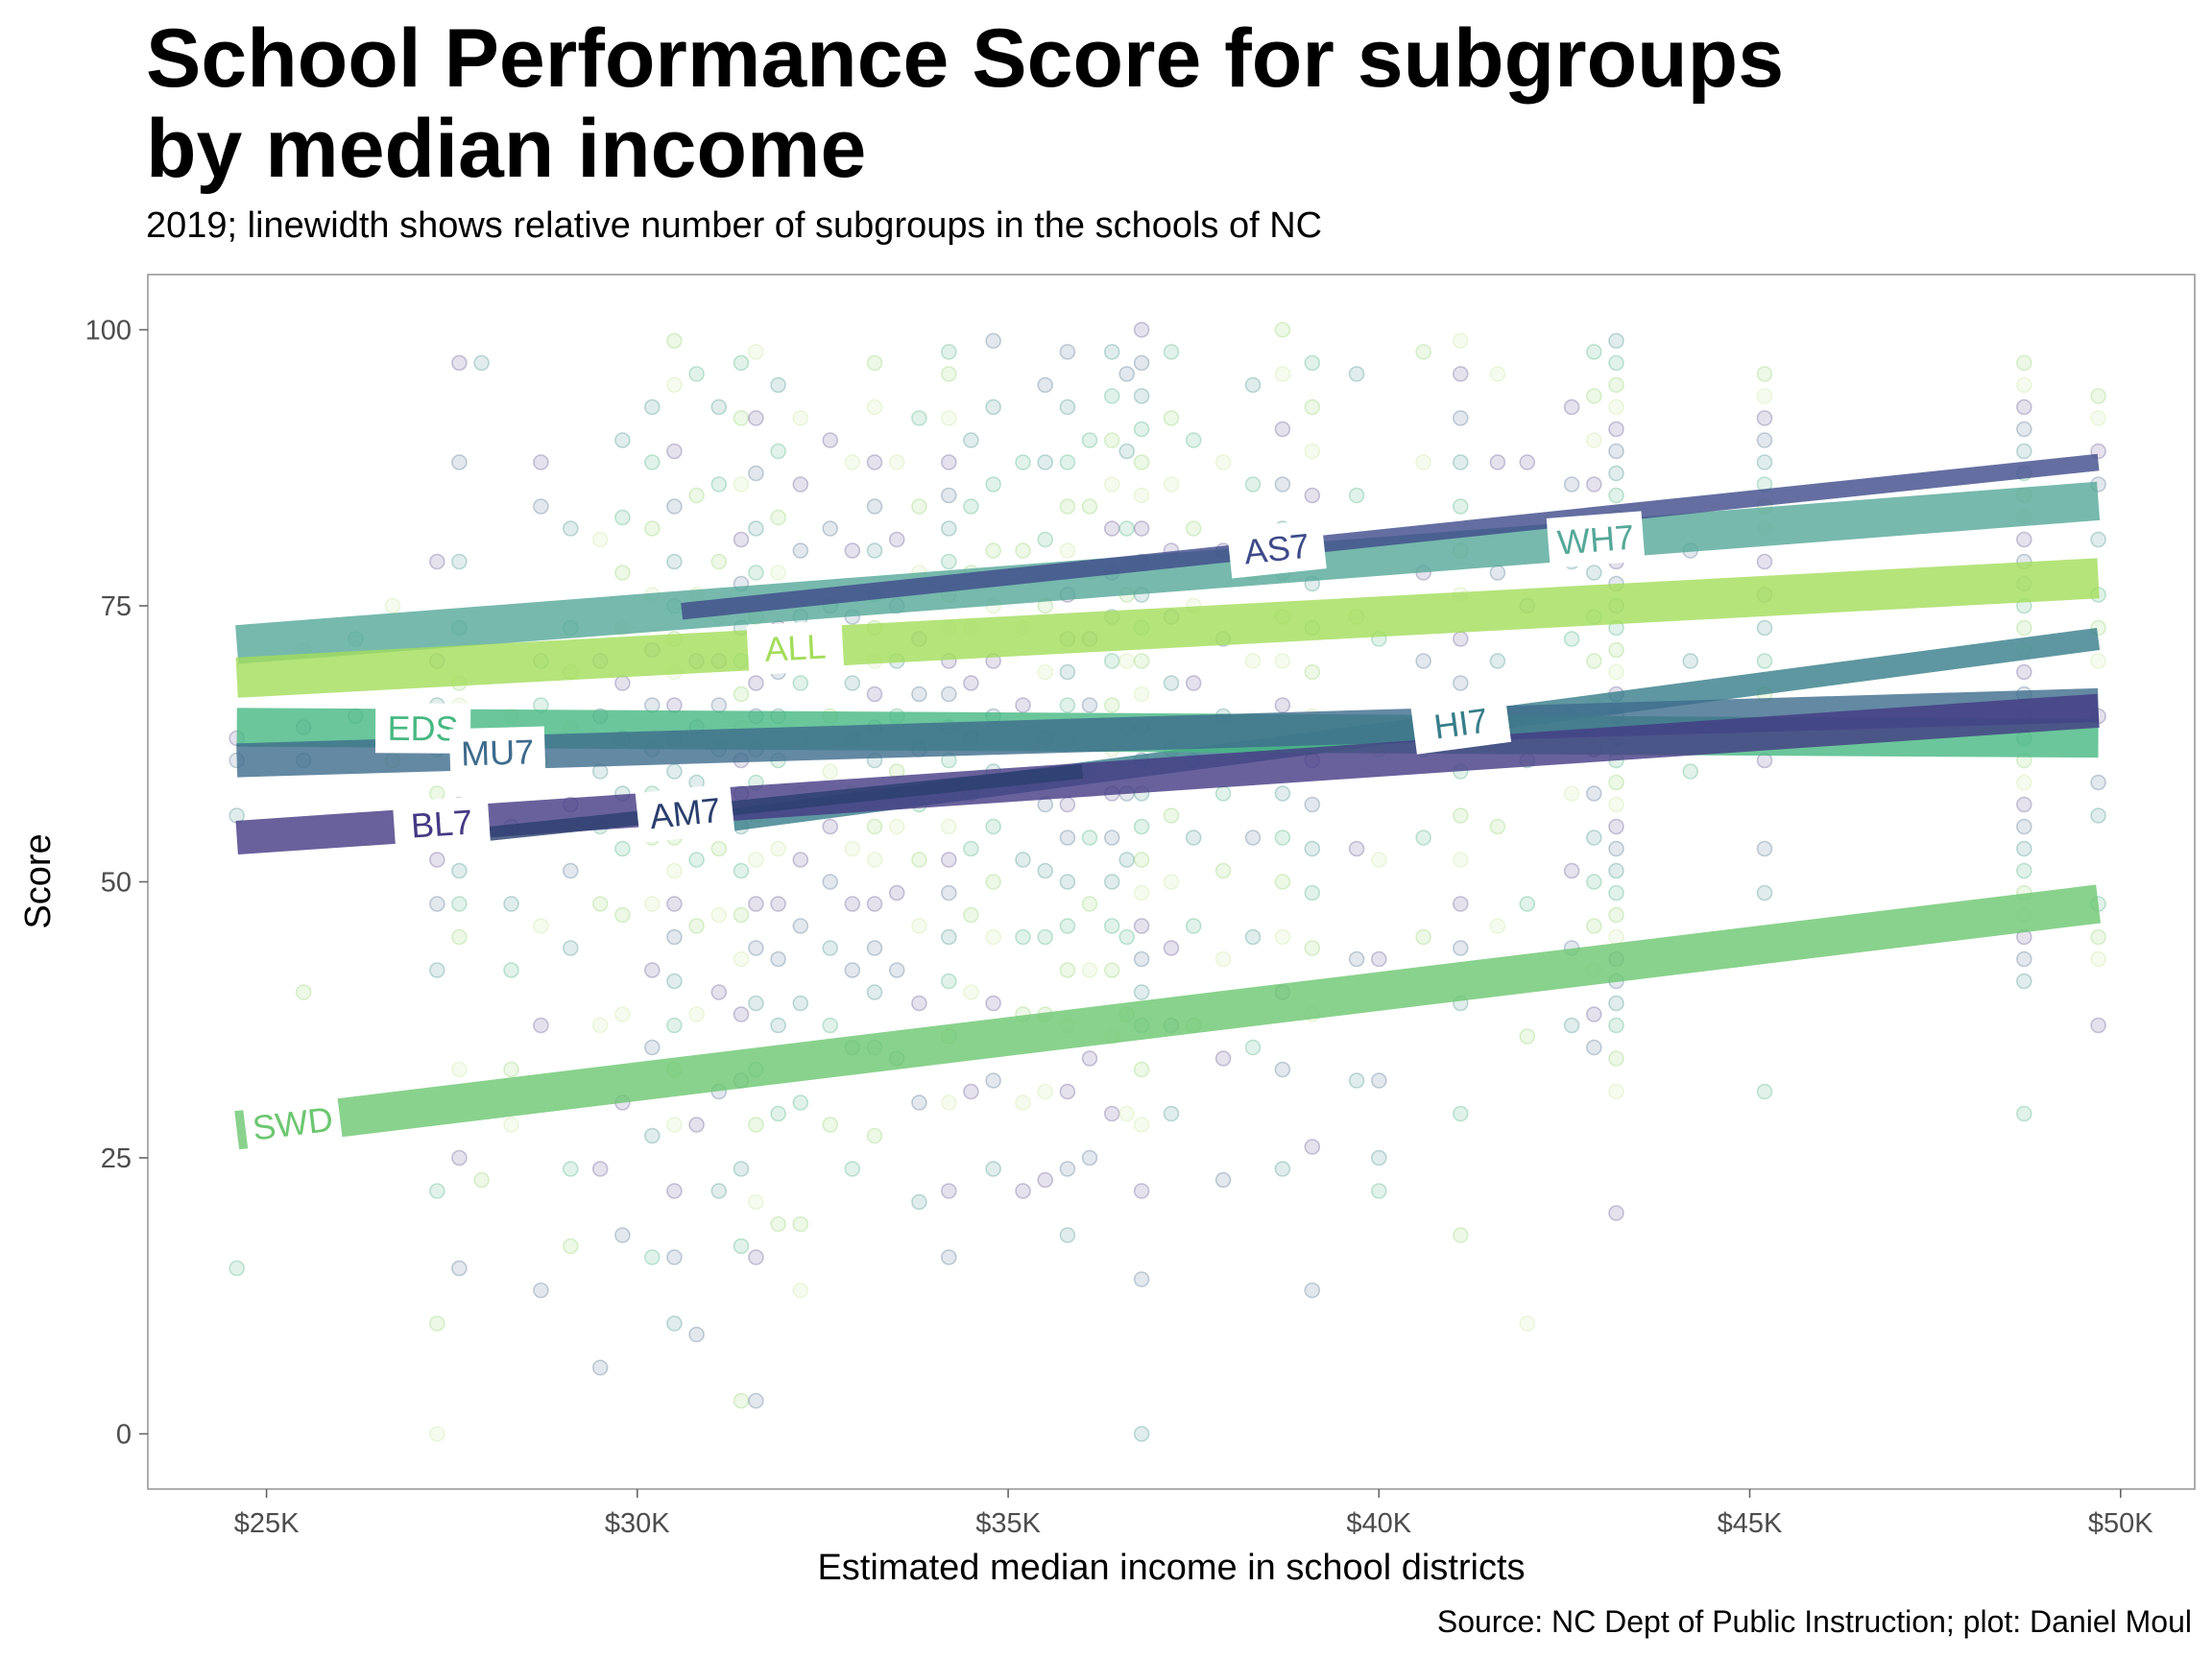 Image resolution: width=2212 pixels, height=1659 pixels. Describe the element at coordinates (767, 804) in the screenshot. I see `trend-line-am7` at that location.